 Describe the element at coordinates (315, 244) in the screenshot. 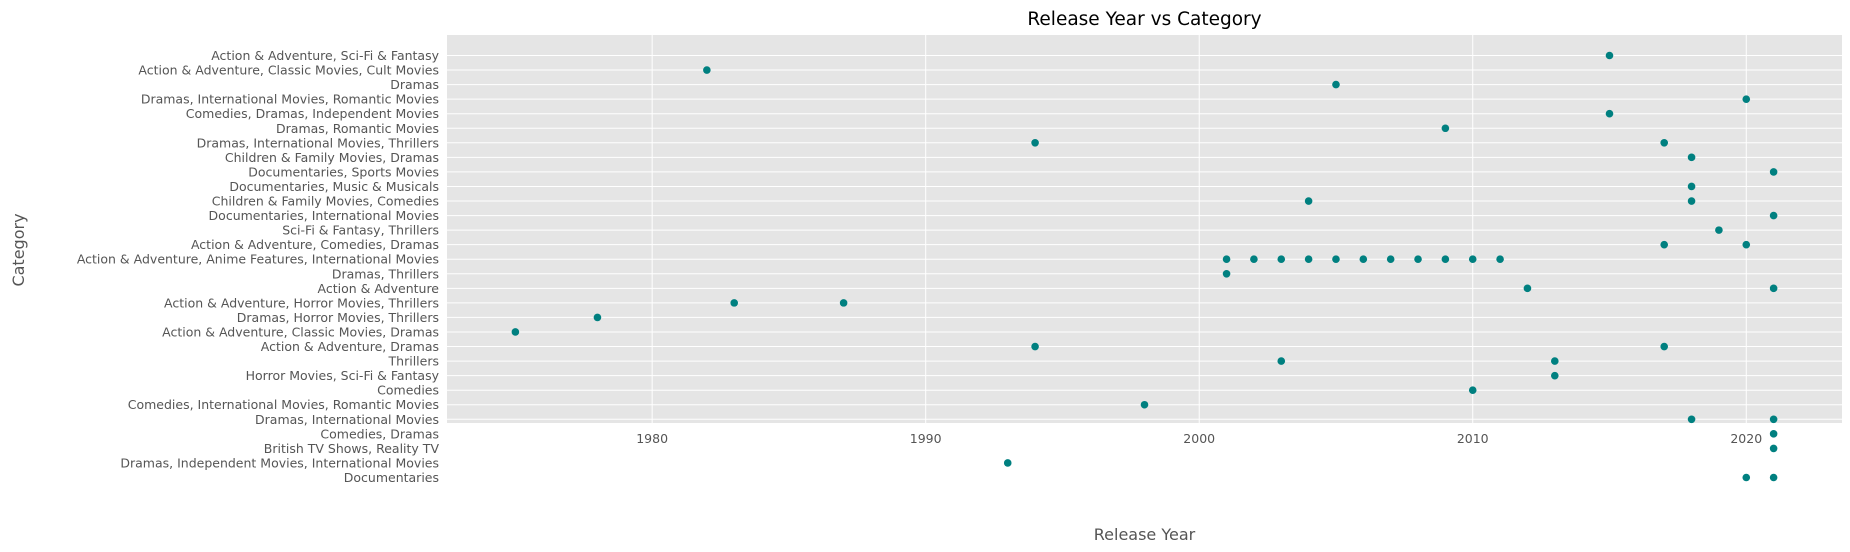

I see `y-tick-label: Action & Adventure, Comedies, Dramas` at that location.